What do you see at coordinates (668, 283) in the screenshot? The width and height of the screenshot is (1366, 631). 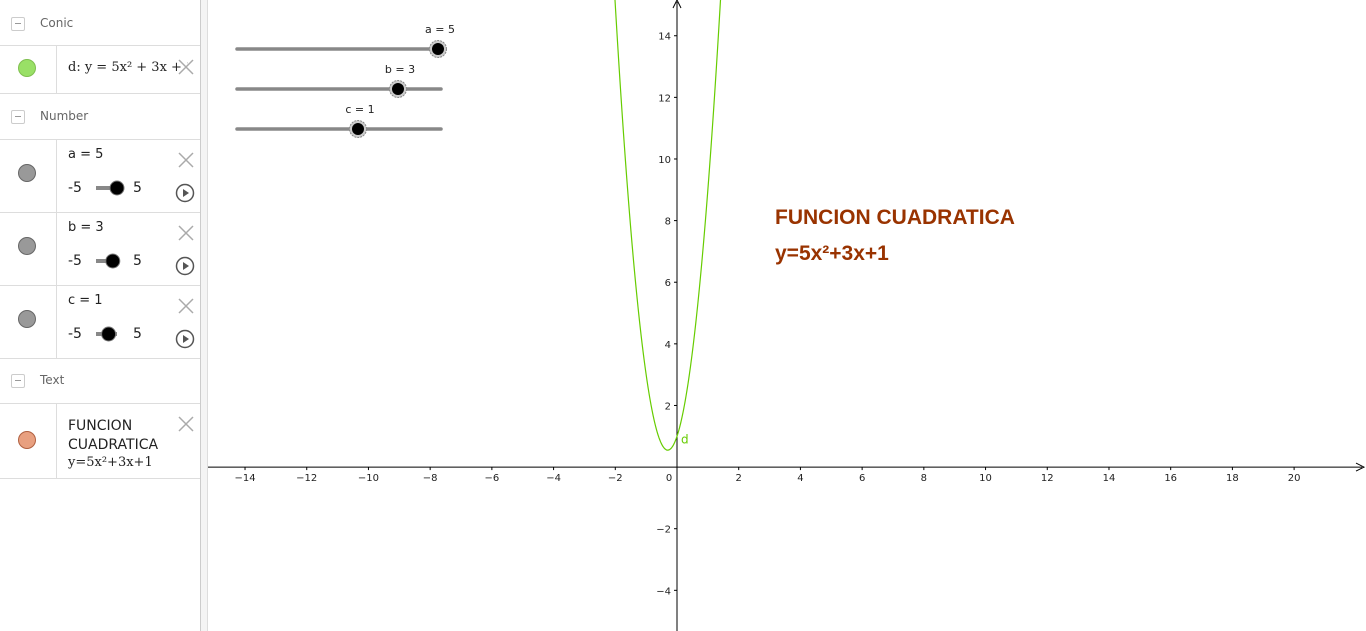 I see `y-tick-label: 6` at bounding box center [668, 283].